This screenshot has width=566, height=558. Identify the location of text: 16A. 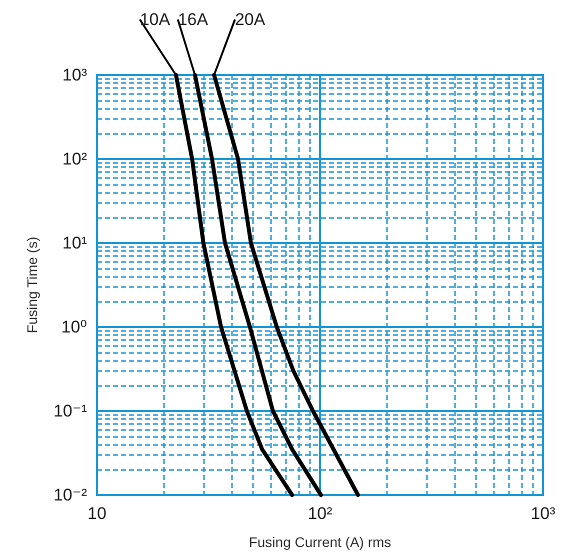
(193, 19).